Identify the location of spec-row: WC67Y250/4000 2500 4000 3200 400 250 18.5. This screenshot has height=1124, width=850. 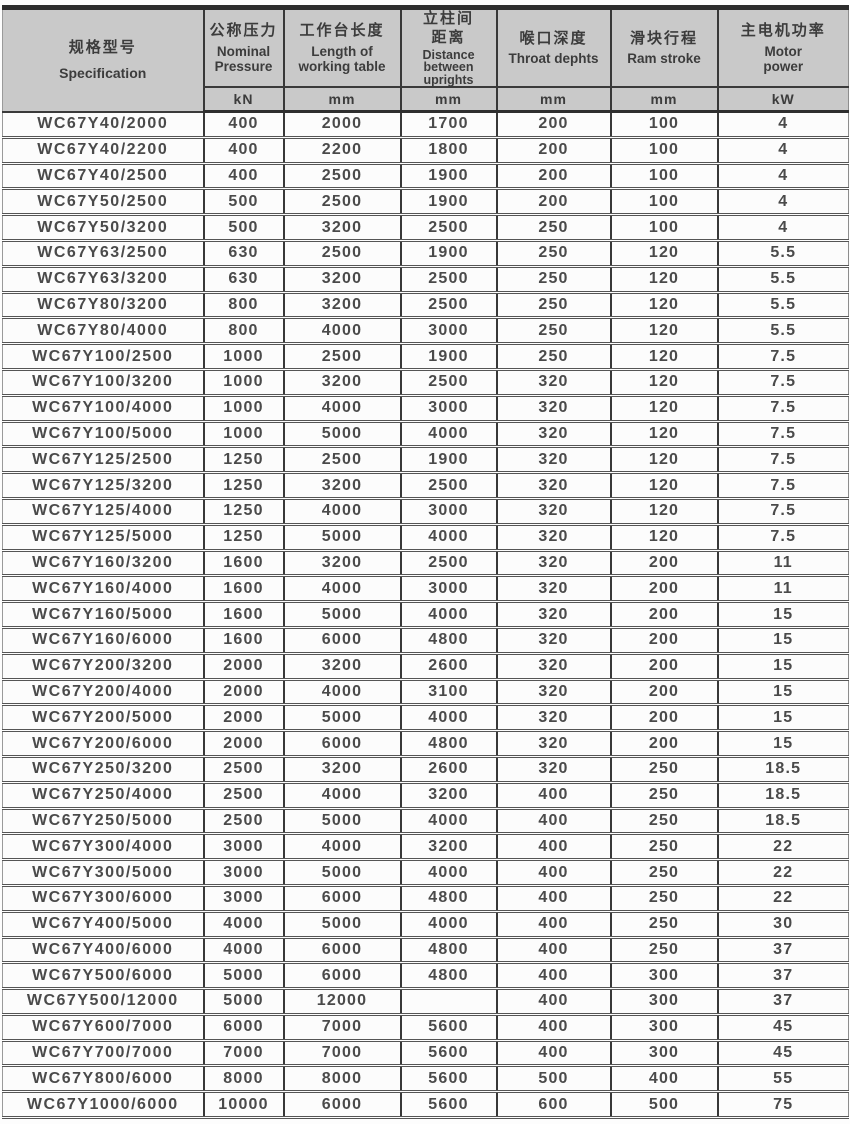
(425, 796).